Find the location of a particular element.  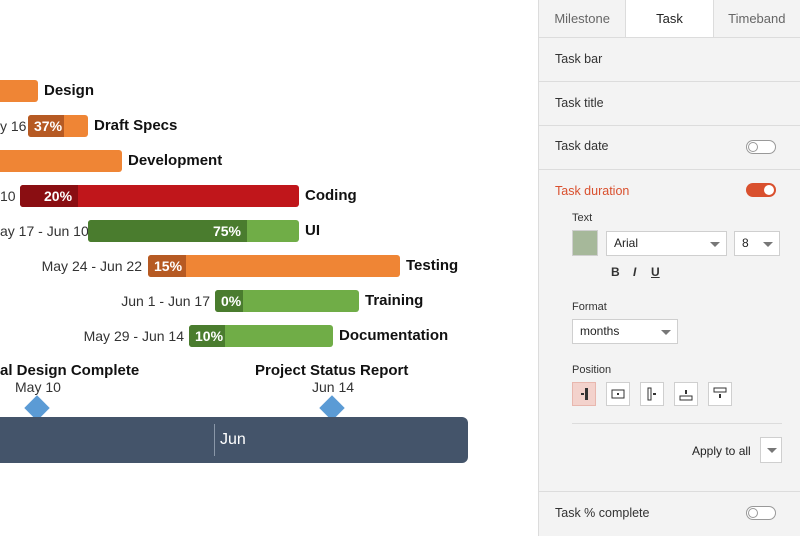

font-value: Arial is located at coordinates (626, 243).